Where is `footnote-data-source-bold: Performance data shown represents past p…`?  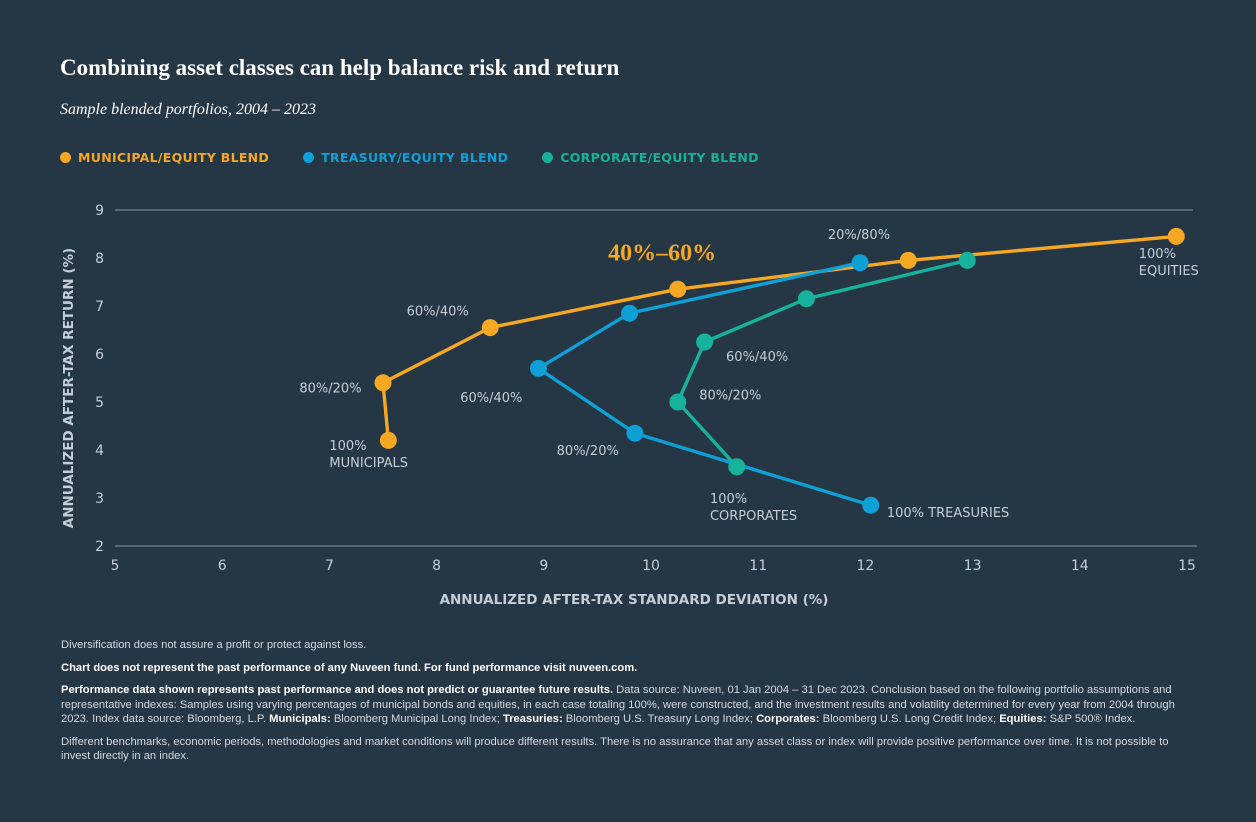 footnote-data-source-bold: Performance data shown represents past p… is located at coordinates (337, 690).